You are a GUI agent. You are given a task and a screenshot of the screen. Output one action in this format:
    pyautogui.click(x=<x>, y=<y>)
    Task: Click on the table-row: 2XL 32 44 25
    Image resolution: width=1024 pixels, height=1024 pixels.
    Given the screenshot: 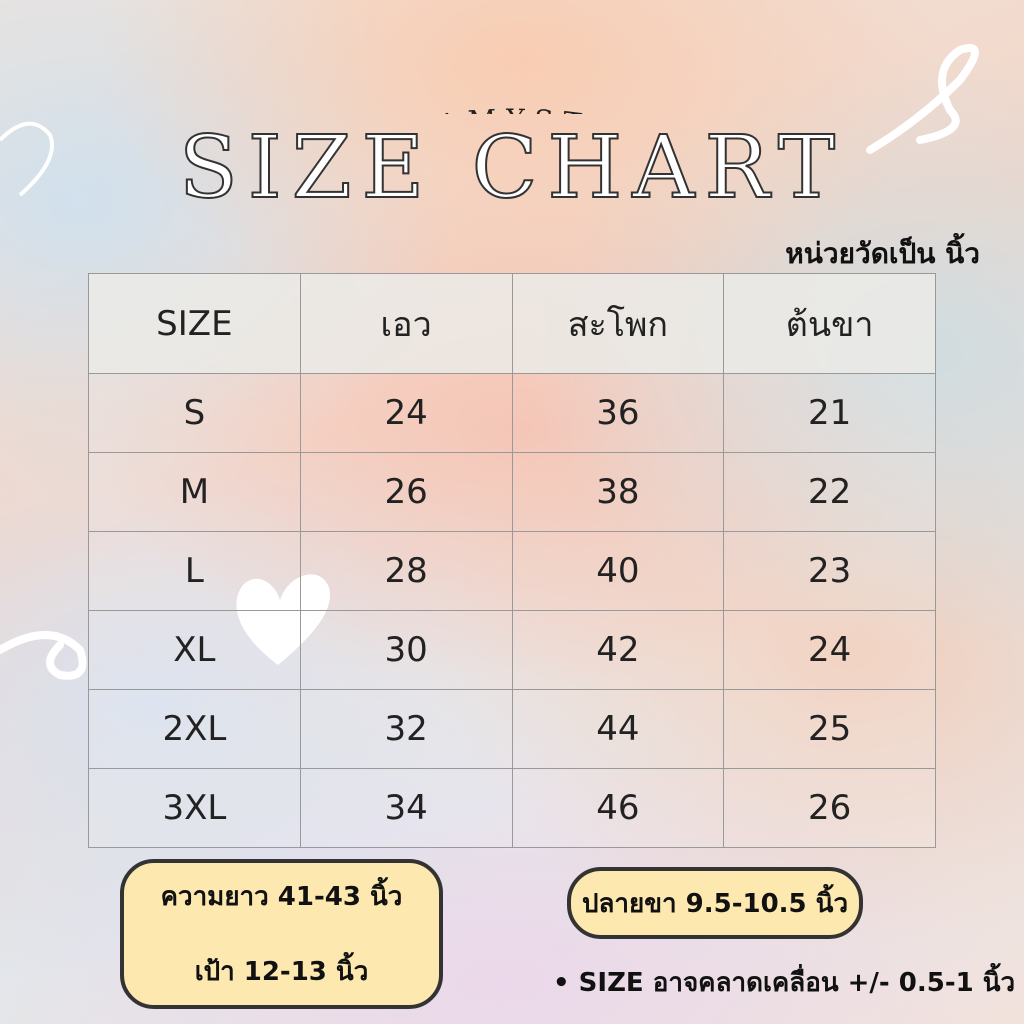 What is the action you would take?
    pyautogui.click(x=512, y=729)
    